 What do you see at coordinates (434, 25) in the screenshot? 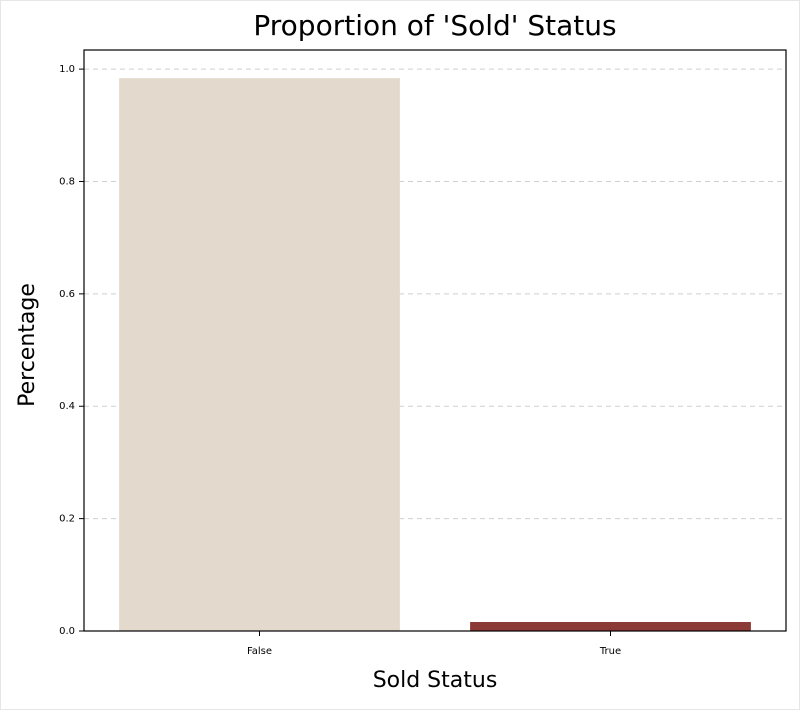
I see `chart-title: Proportion of 'Sold' Status` at bounding box center [434, 25].